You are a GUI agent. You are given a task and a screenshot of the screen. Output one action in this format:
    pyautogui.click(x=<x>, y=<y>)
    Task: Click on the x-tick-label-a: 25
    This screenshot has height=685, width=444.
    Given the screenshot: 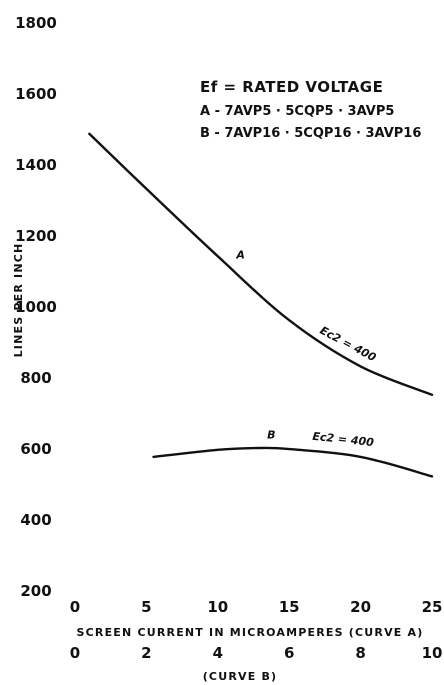 What is the action you would take?
    pyautogui.click(x=432, y=607)
    